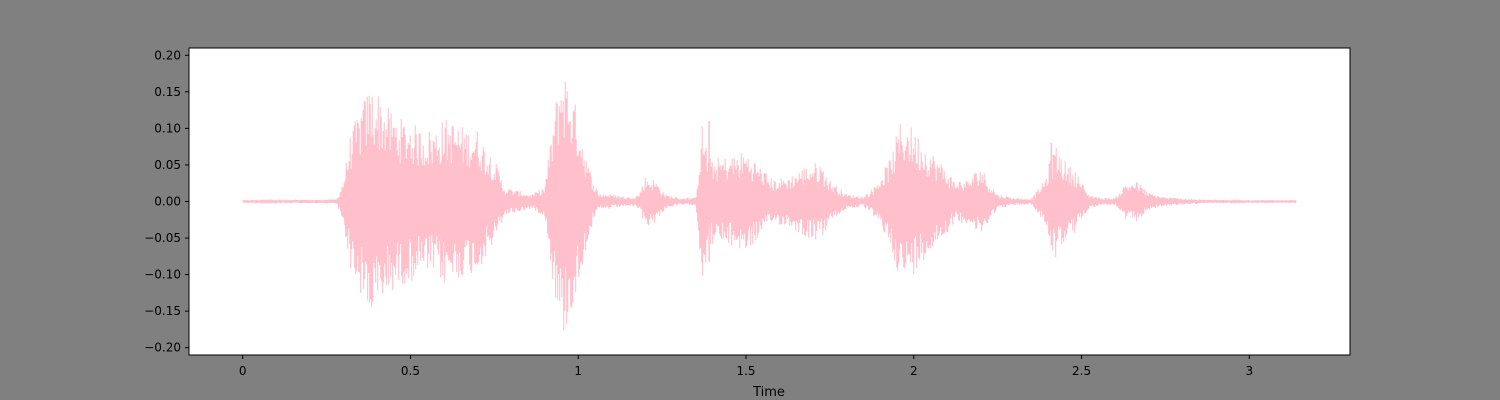 The image size is (1500, 400). Describe the element at coordinates (410, 371) in the screenshot. I see `x-tick-label-1: 0.5` at that location.